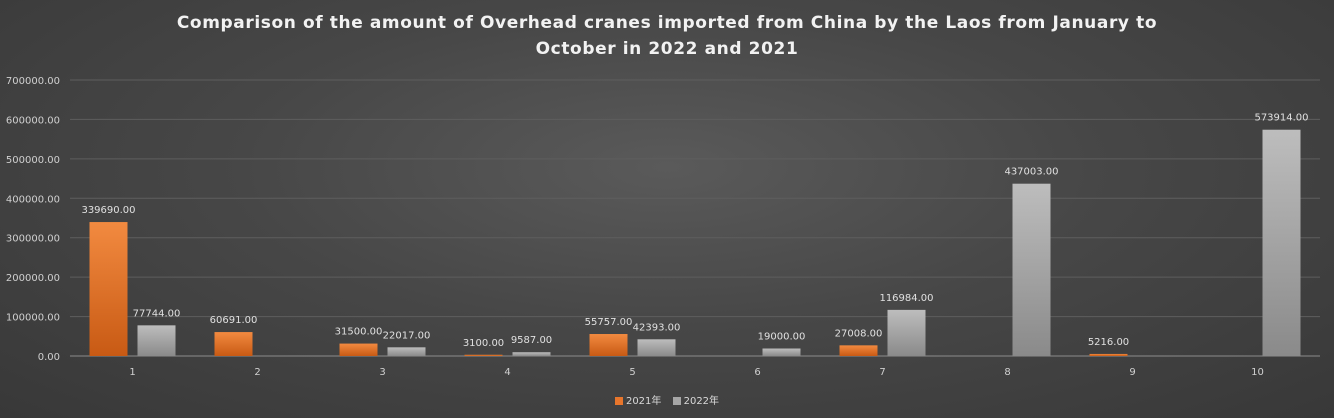 The width and height of the screenshot is (1334, 418). Describe the element at coordinates (1257, 372) in the screenshot. I see `x-tick-label: 10` at that location.